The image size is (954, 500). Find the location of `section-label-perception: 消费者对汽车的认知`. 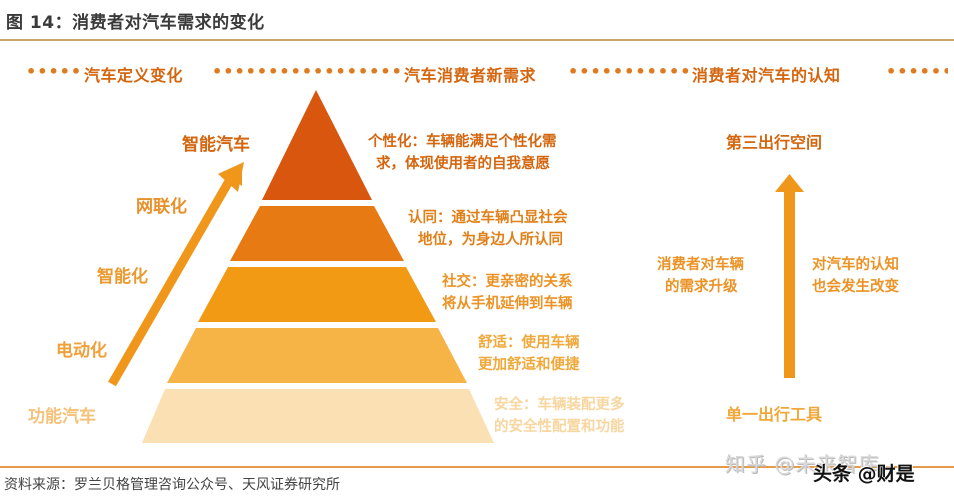

section-label-perception: 消费者对汽车的认知 is located at coordinates (766, 75).